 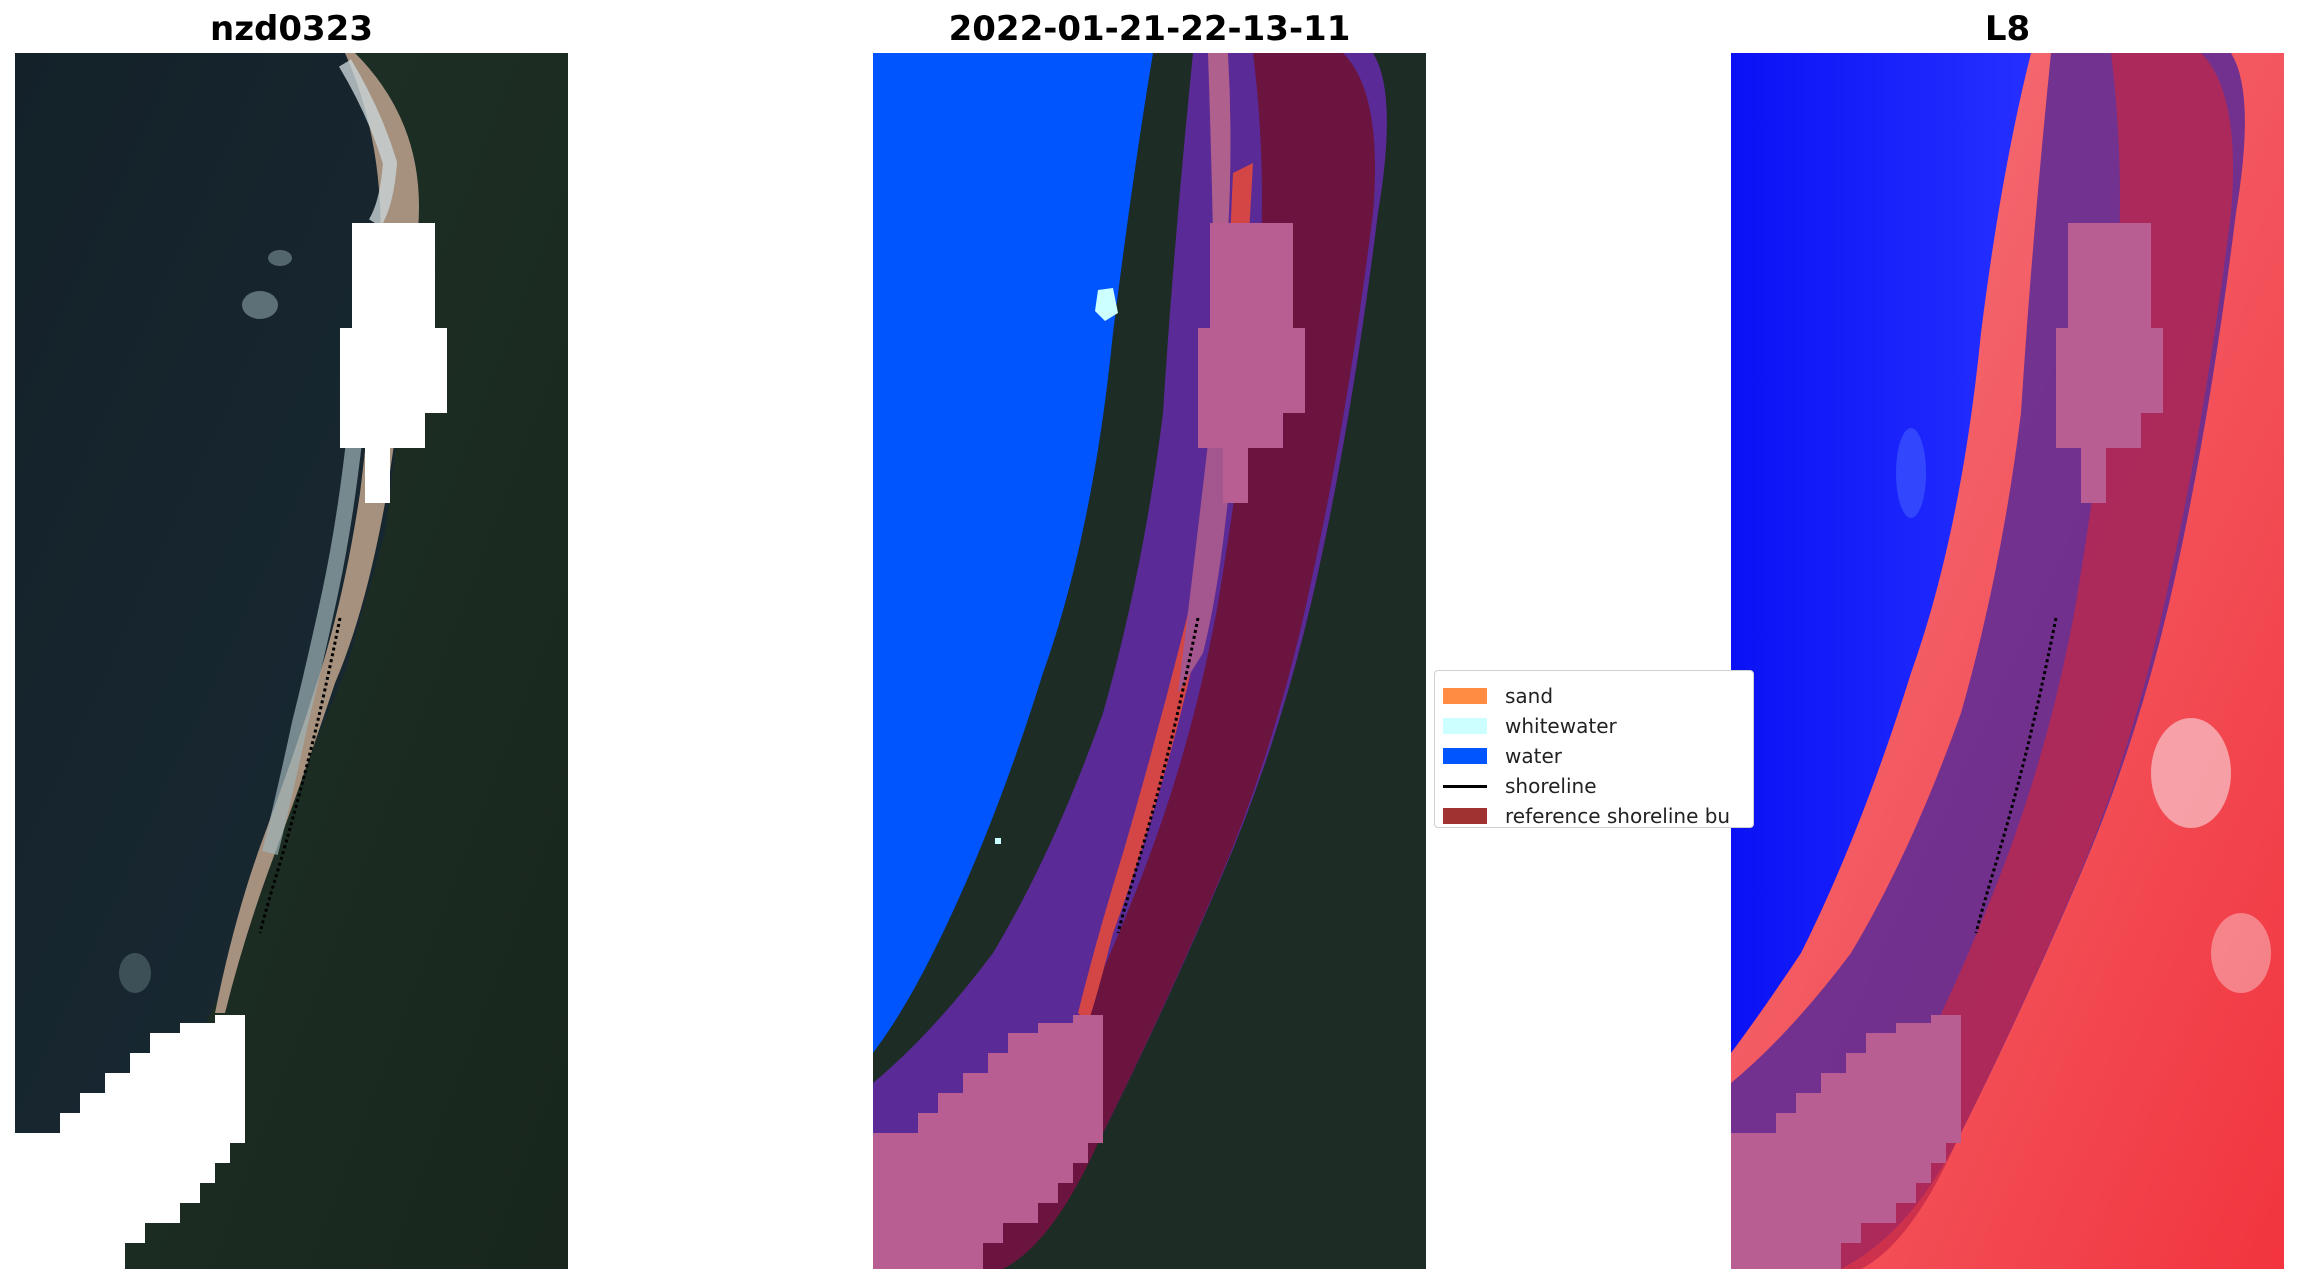 What do you see at coordinates (291, 29) in the screenshot?
I see `panel-title-rgb: nzd0323` at bounding box center [291, 29].